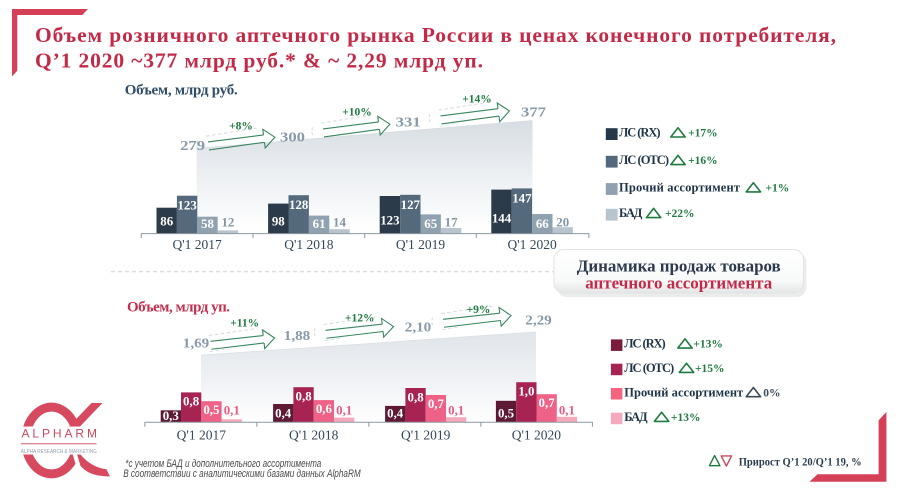 This screenshot has width=900, height=499. Describe the element at coordinates (292, 137) in the screenshot. I see `svg-text: 300` at that location.